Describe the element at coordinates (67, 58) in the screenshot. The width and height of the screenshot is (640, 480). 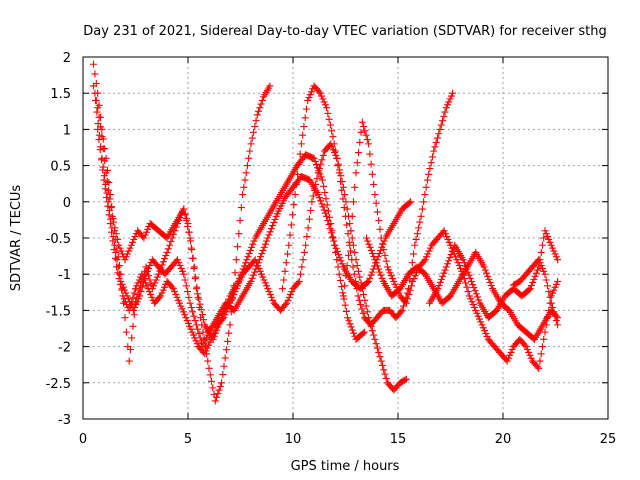
I see `y-tick-label: 2` at that location.